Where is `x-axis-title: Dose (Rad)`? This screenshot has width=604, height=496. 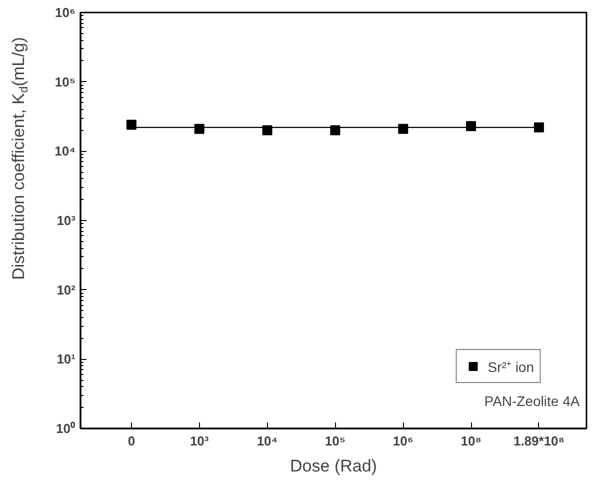
x-axis-title: Dose (Rad) is located at coordinates (333, 466).